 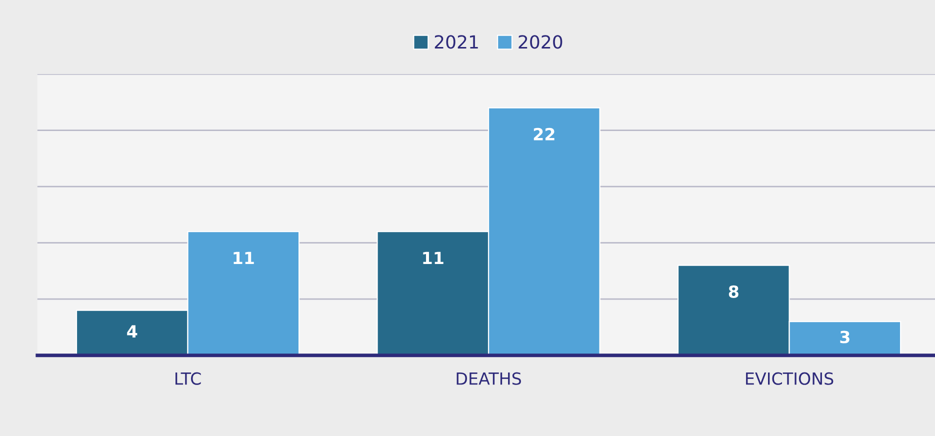 What do you see at coordinates (188, 378) in the screenshot?
I see `x-tick-label: LTC` at bounding box center [188, 378].